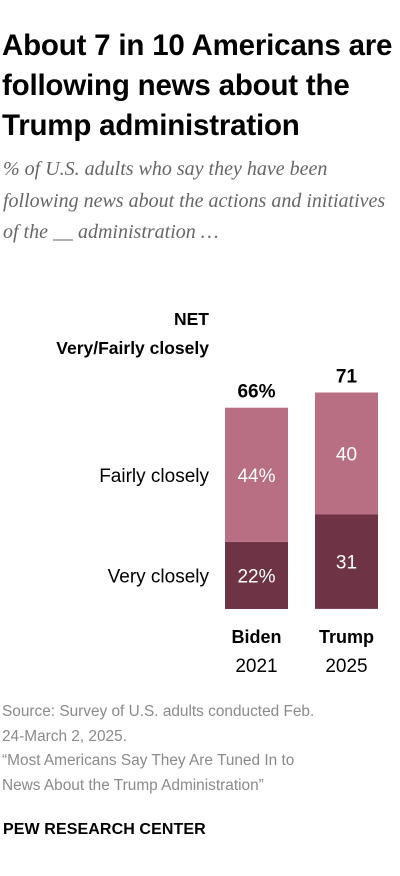  I want to click on net-value-label-biden: 66%, so click(256, 392).